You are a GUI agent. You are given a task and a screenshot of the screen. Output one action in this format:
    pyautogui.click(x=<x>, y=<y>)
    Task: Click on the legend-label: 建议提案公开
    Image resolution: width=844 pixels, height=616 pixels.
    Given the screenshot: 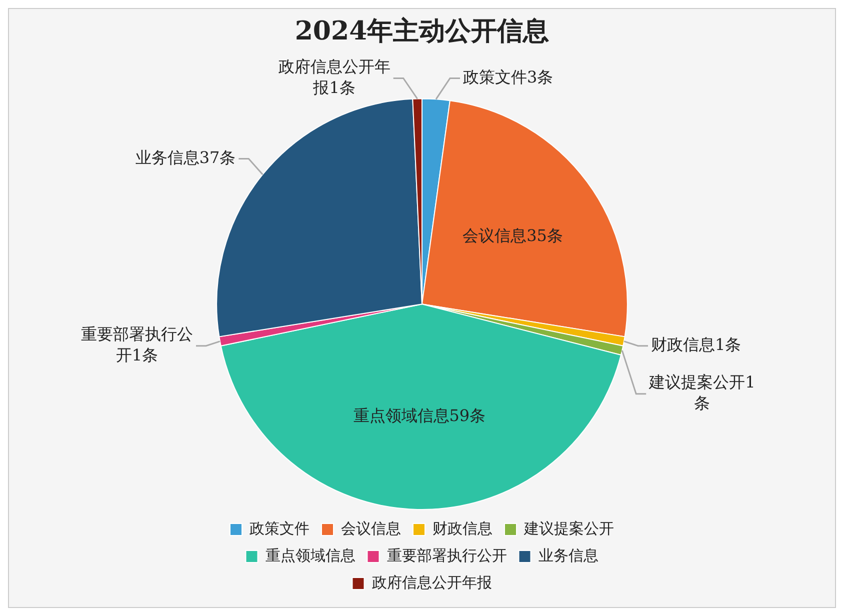 What is the action you would take?
    pyautogui.click(x=568, y=528)
    